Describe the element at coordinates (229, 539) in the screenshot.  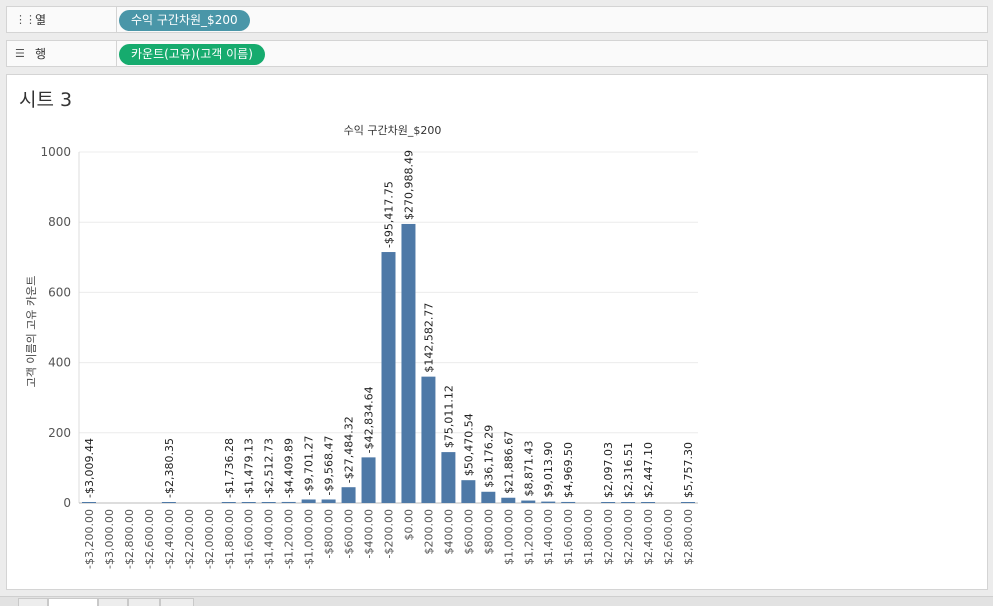
I see `x-tick-label: -$1,800.00` at that location.